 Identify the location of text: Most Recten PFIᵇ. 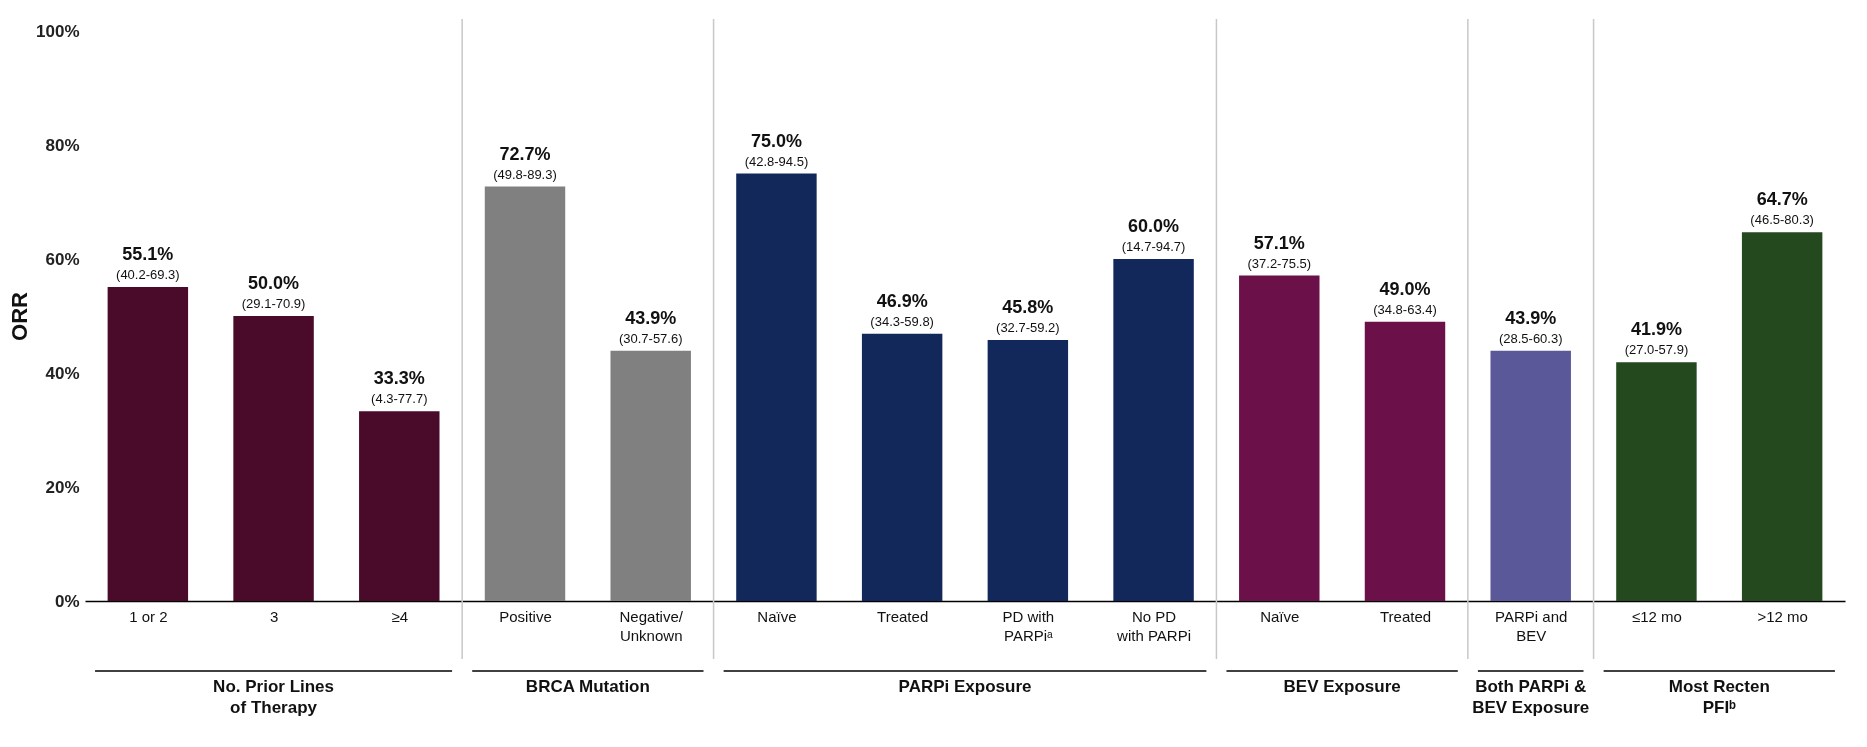
(1719, 697).